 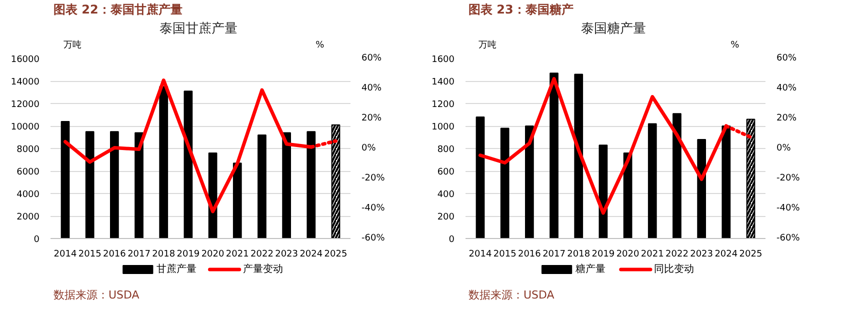 I want to click on y-tick-label: 1200, so click(x=443, y=105).